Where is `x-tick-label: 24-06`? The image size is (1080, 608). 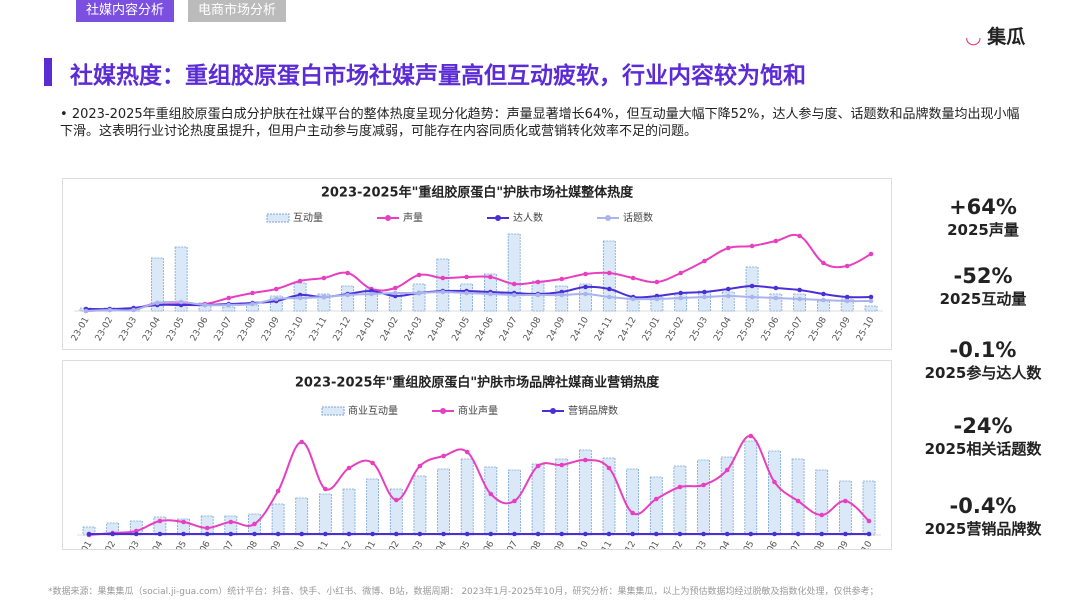
x-tick-label: 24-06 is located at coordinates (485, 329).